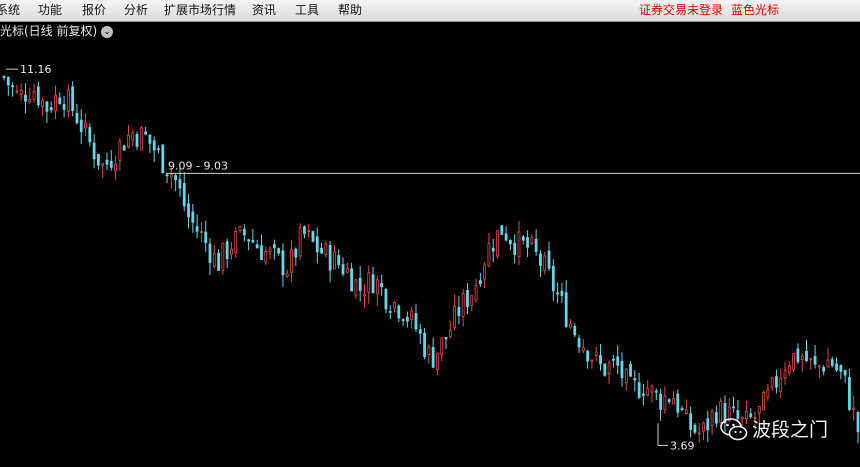 This screenshot has height=467, width=860. I want to click on menu-item-extended-market: 扩展市场行情, so click(200, 10).